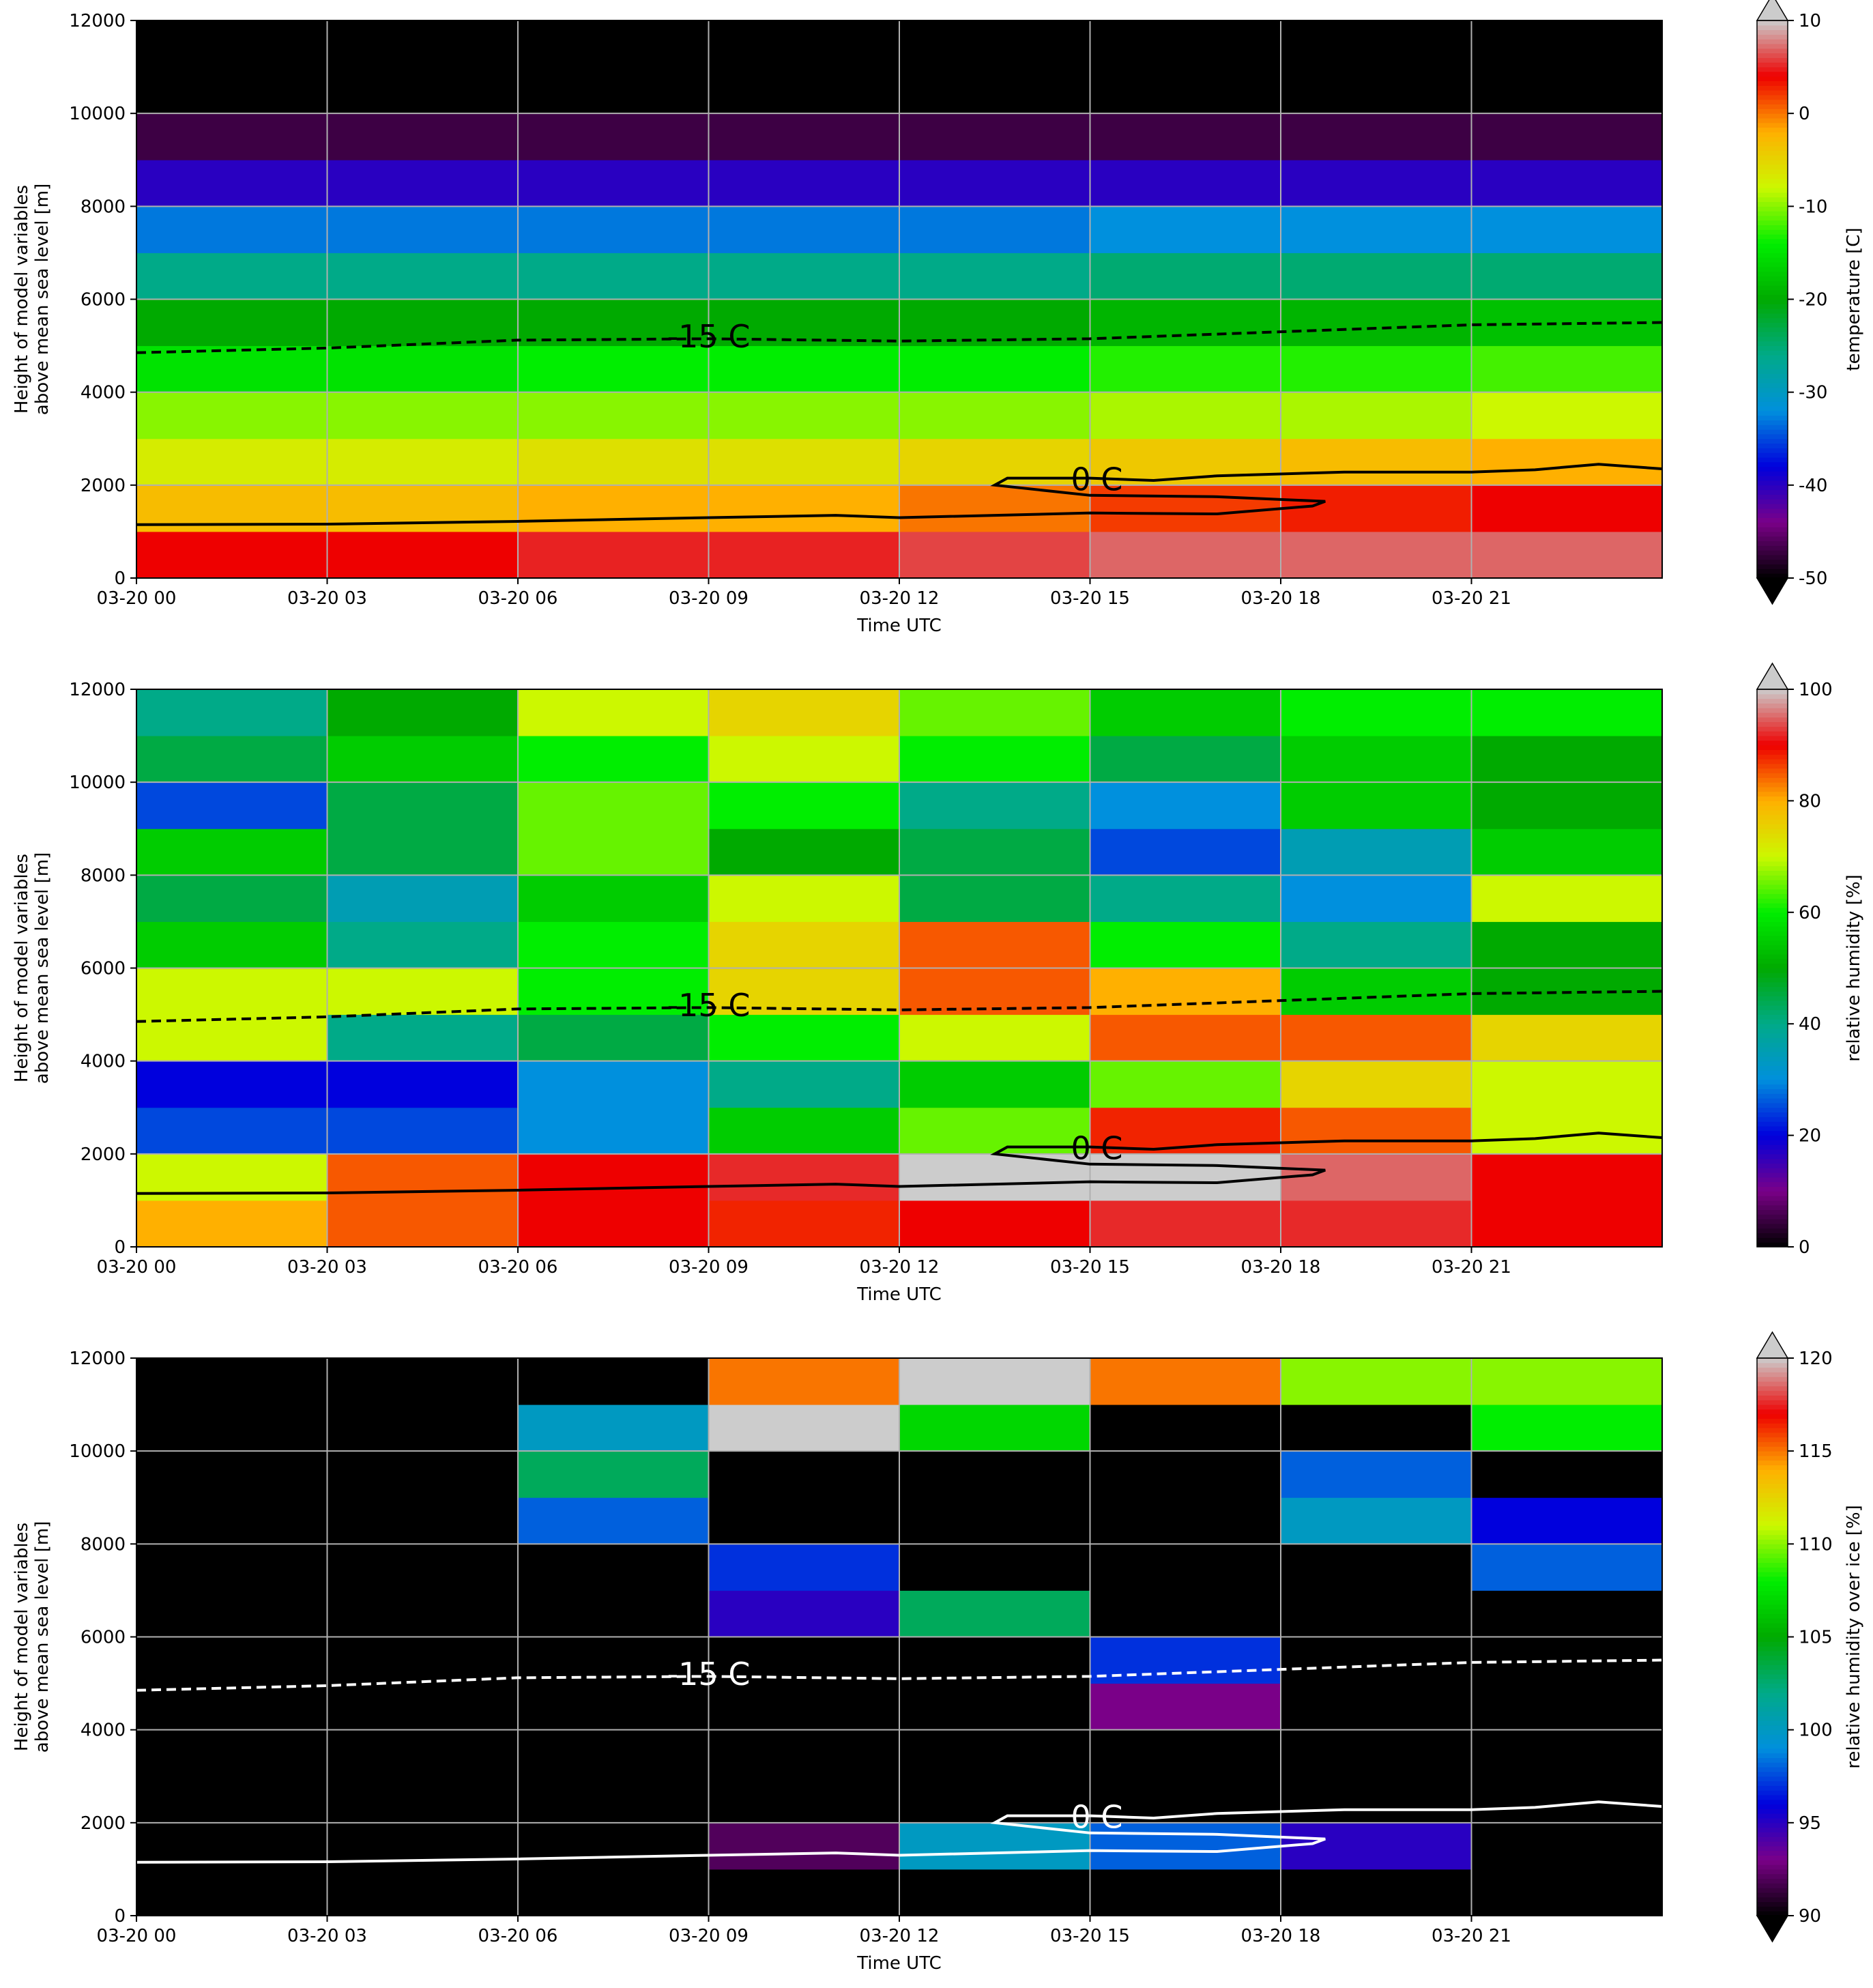 The height and width of the screenshot is (1988, 1873). Describe the element at coordinates (327, 1268) in the screenshot. I see `x-tick-label: 03-20 03` at that location.